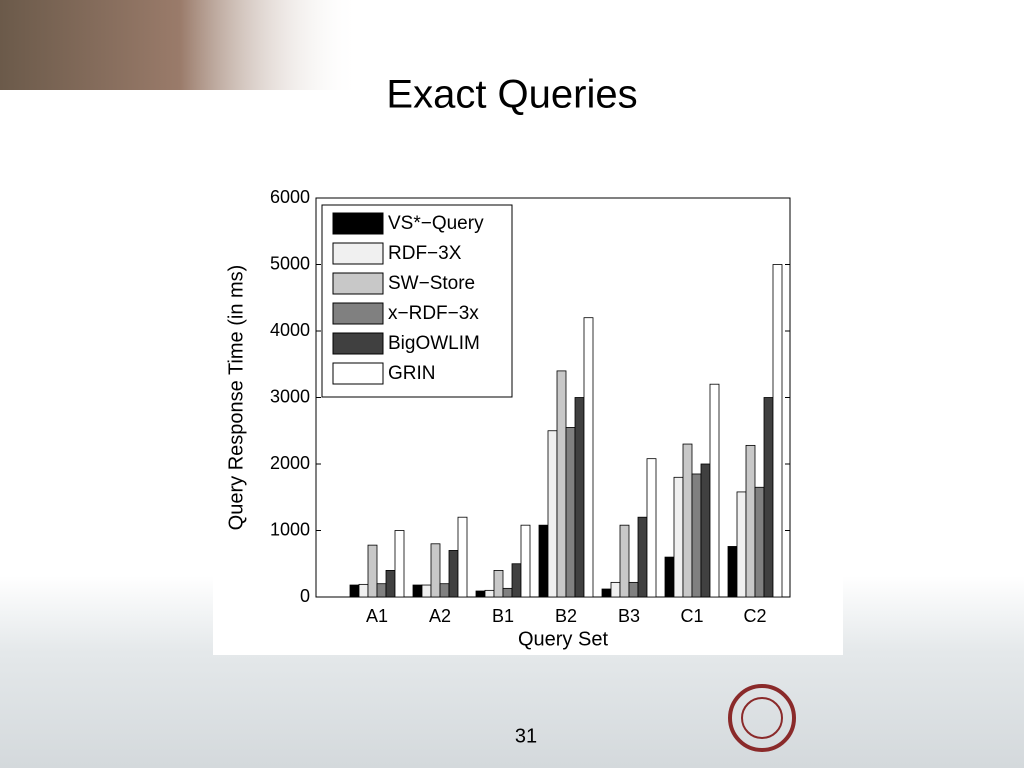  What do you see at coordinates (236, 398) in the screenshot?
I see `y-axis-label: Query Response Time (in ms)` at bounding box center [236, 398].